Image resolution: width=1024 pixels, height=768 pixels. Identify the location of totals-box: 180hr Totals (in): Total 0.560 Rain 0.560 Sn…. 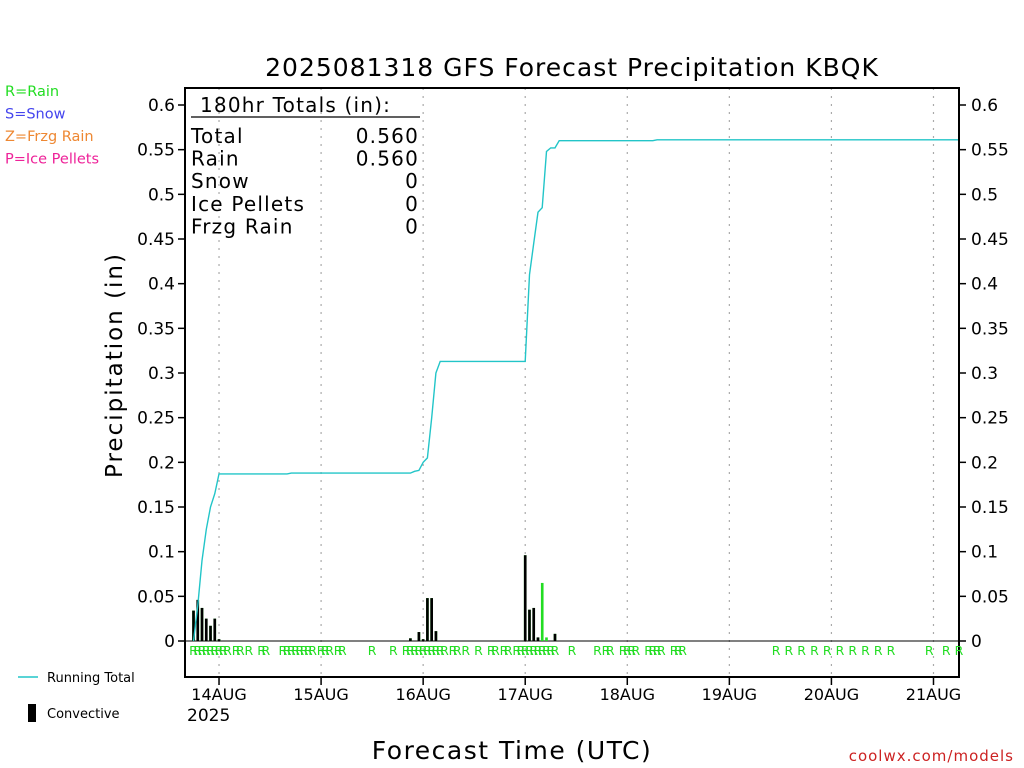
(305, 165).